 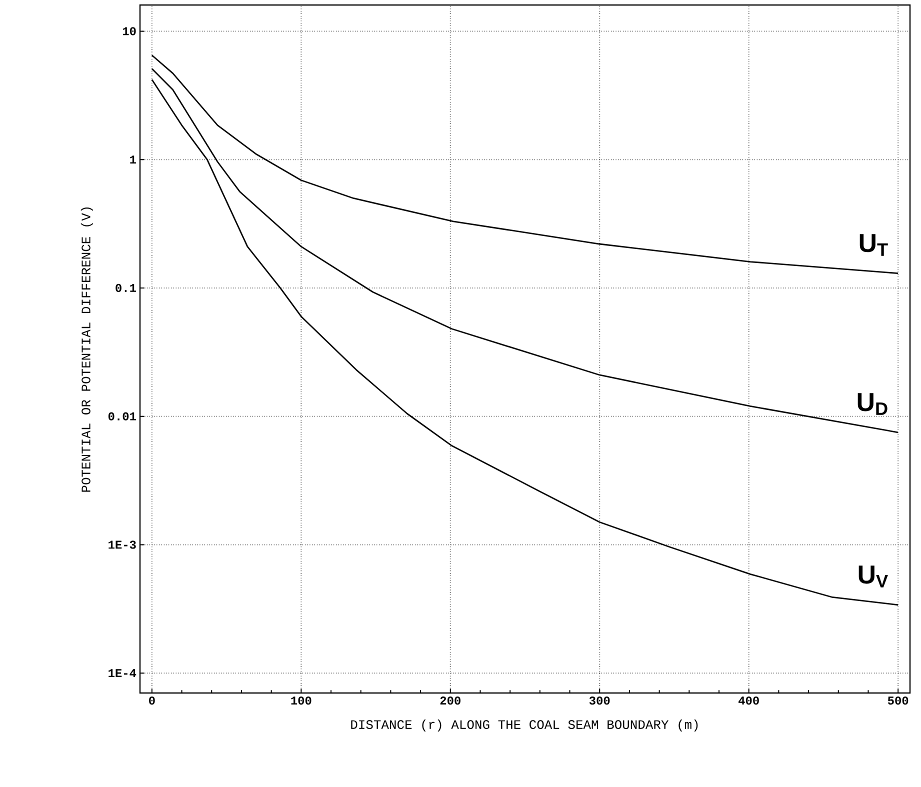 What do you see at coordinates (874, 245) in the screenshot?
I see `series-label: U$_{T}$` at bounding box center [874, 245].